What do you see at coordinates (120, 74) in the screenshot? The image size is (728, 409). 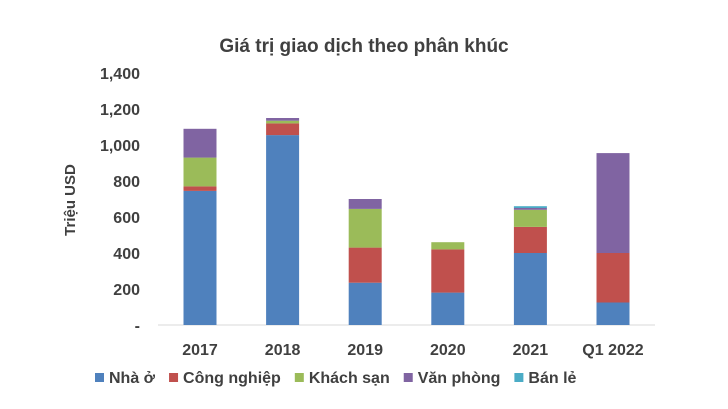 I see `y-tick-label: 1,400` at bounding box center [120, 74].